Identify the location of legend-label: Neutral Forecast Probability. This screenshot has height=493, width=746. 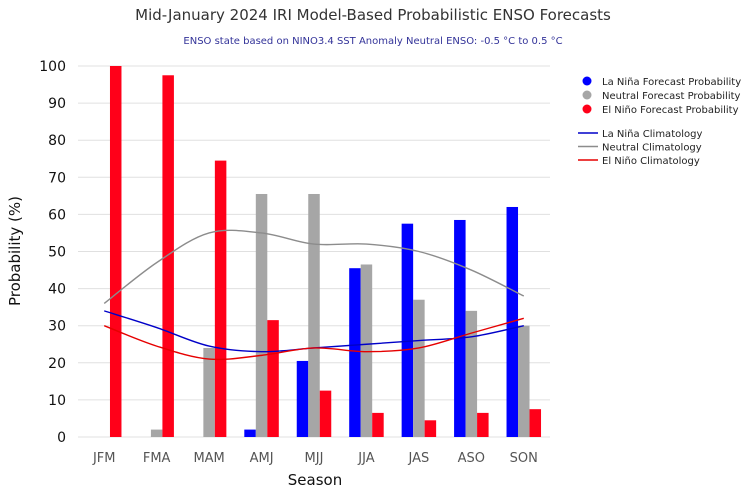
(671, 96).